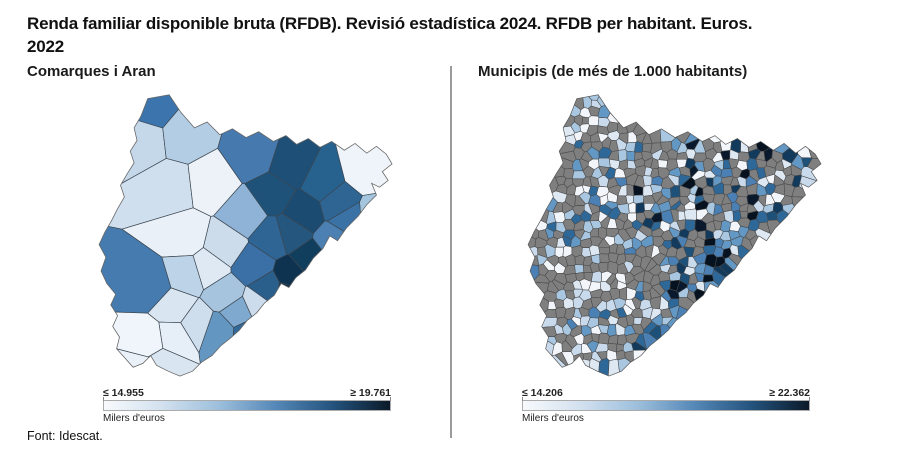 Image resolution: width=900 pixels, height=458 pixels. Describe the element at coordinates (789, 393) in the screenshot. I see `legend-municipis-max-label: ≥ 22.362` at that location.